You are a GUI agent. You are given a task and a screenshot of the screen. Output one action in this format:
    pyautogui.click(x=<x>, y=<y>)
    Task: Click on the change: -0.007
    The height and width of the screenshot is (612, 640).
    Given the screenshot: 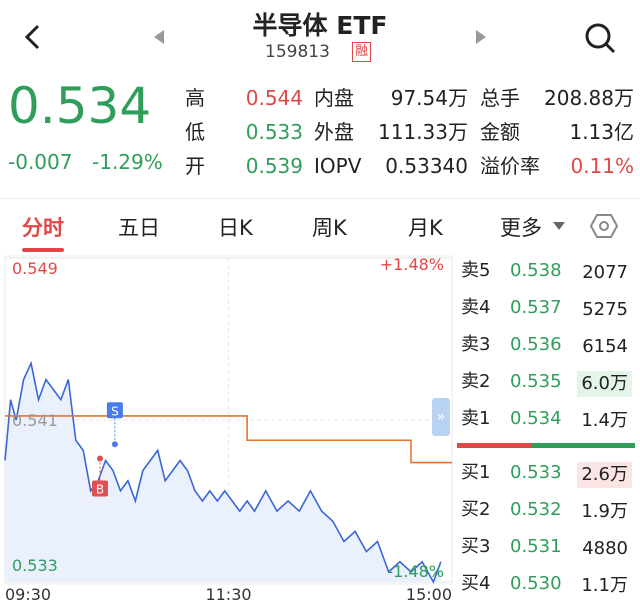 What is the action you would take?
    pyautogui.click(x=40, y=162)
    